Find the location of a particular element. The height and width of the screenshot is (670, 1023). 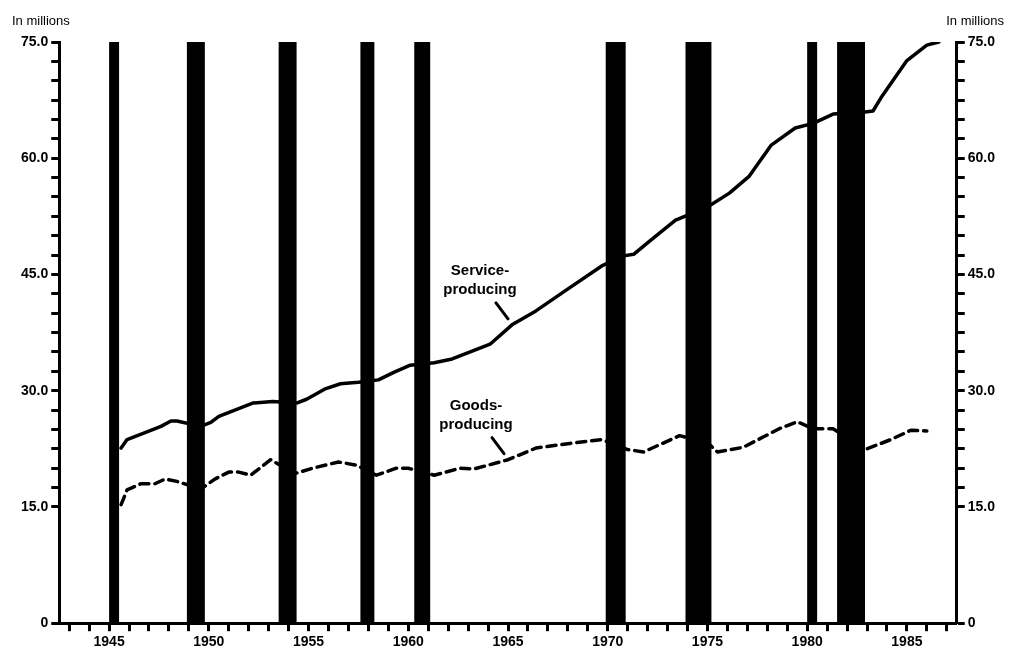

x-tick-label: 1955 is located at coordinates (308, 641).